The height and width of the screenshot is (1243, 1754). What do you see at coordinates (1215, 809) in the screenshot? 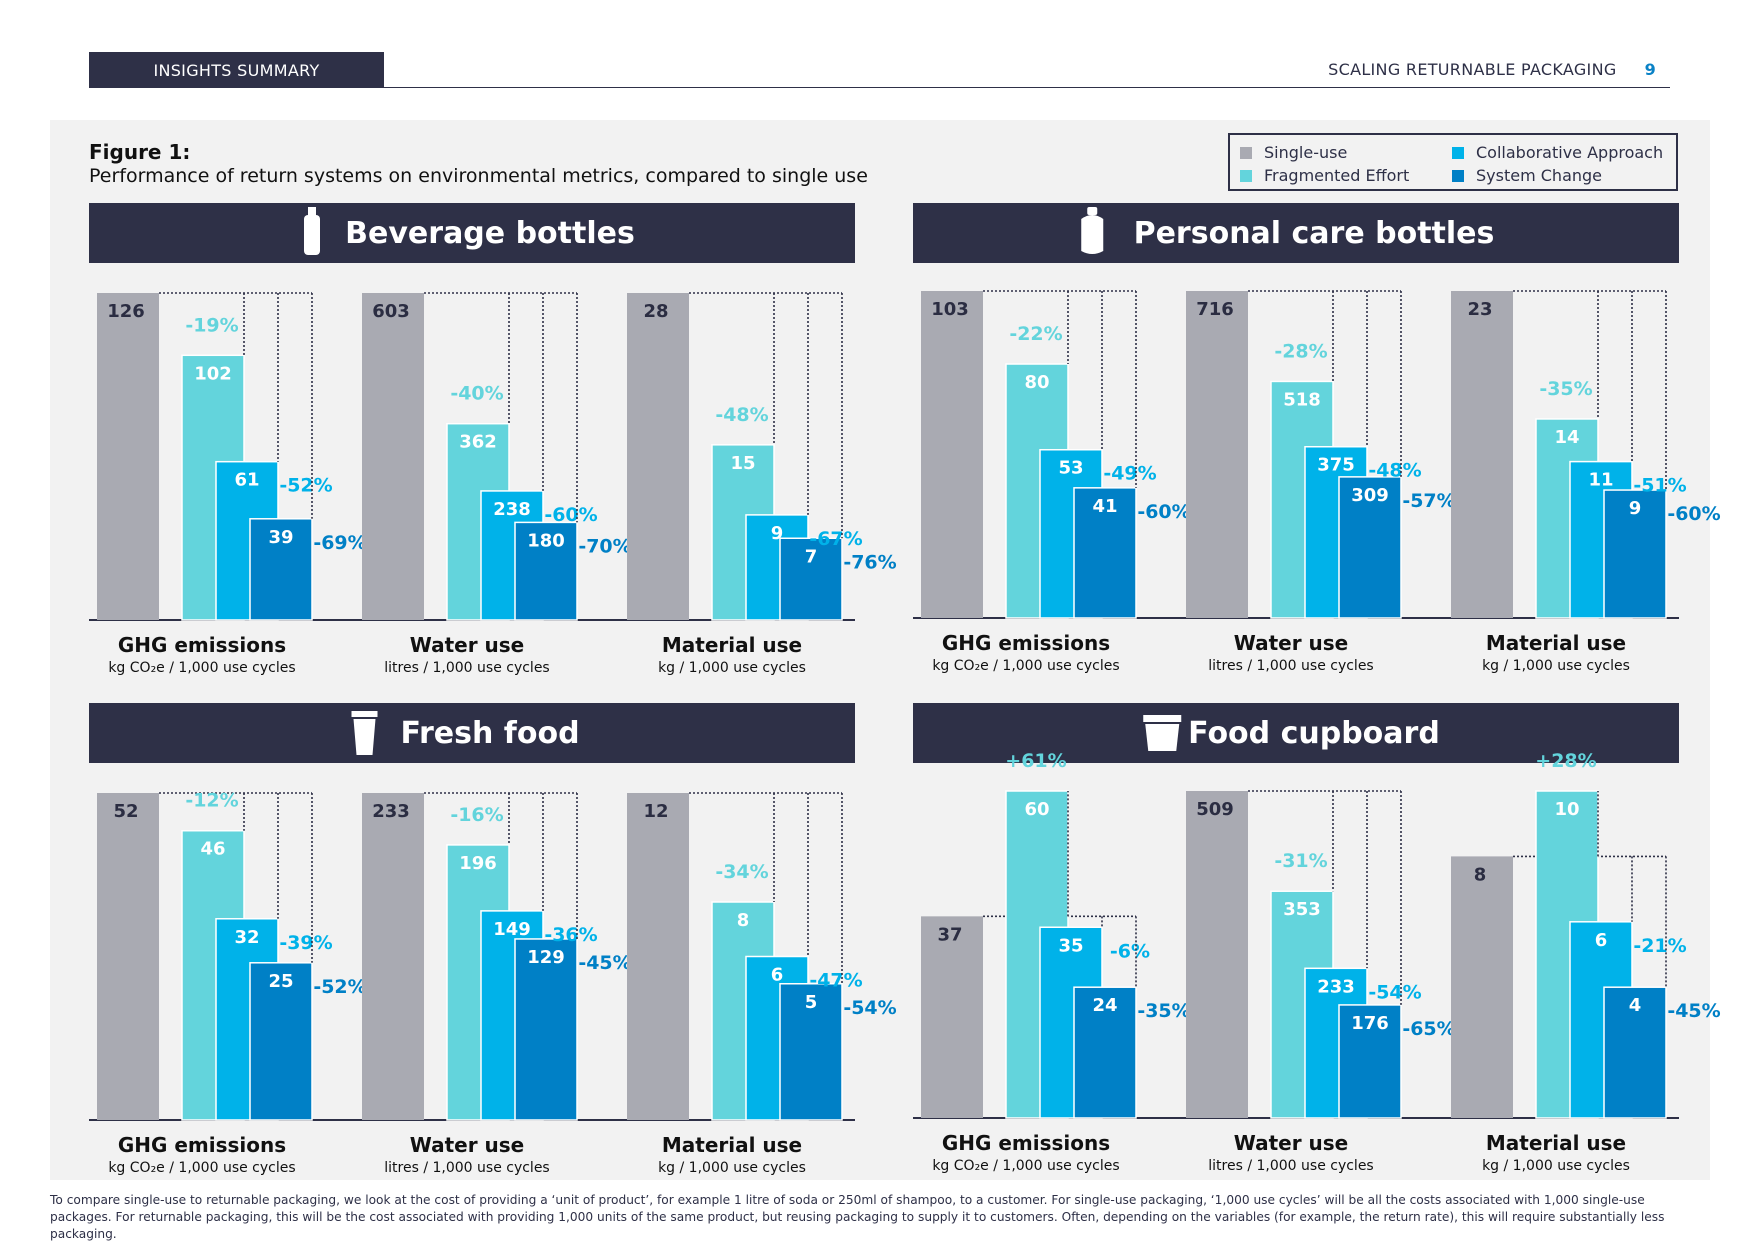
I see `bar-value-label: 509` at bounding box center [1215, 809].